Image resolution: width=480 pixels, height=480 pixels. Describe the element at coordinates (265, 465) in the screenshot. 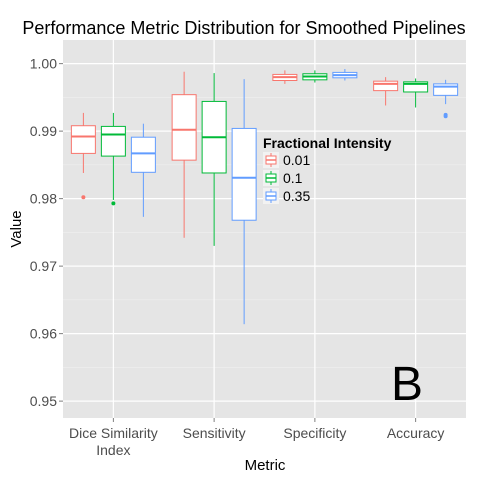

I see `x-axis-title: Metric` at that location.